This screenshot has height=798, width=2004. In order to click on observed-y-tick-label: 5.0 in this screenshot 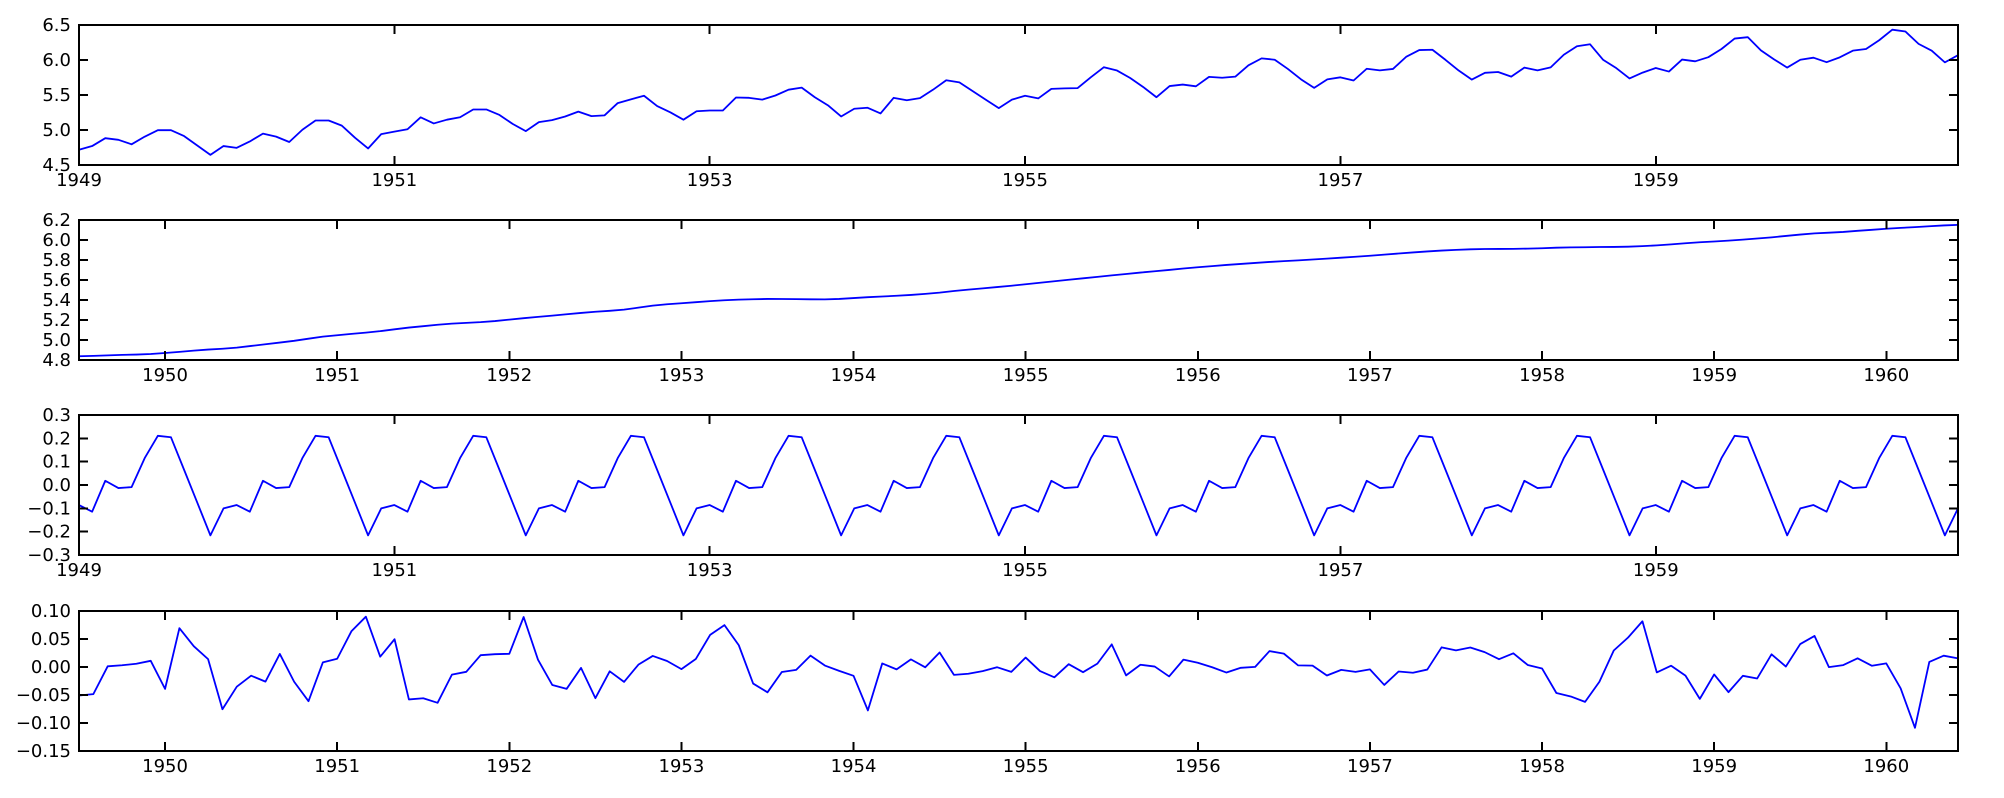, I will do `click(56, 130)`.